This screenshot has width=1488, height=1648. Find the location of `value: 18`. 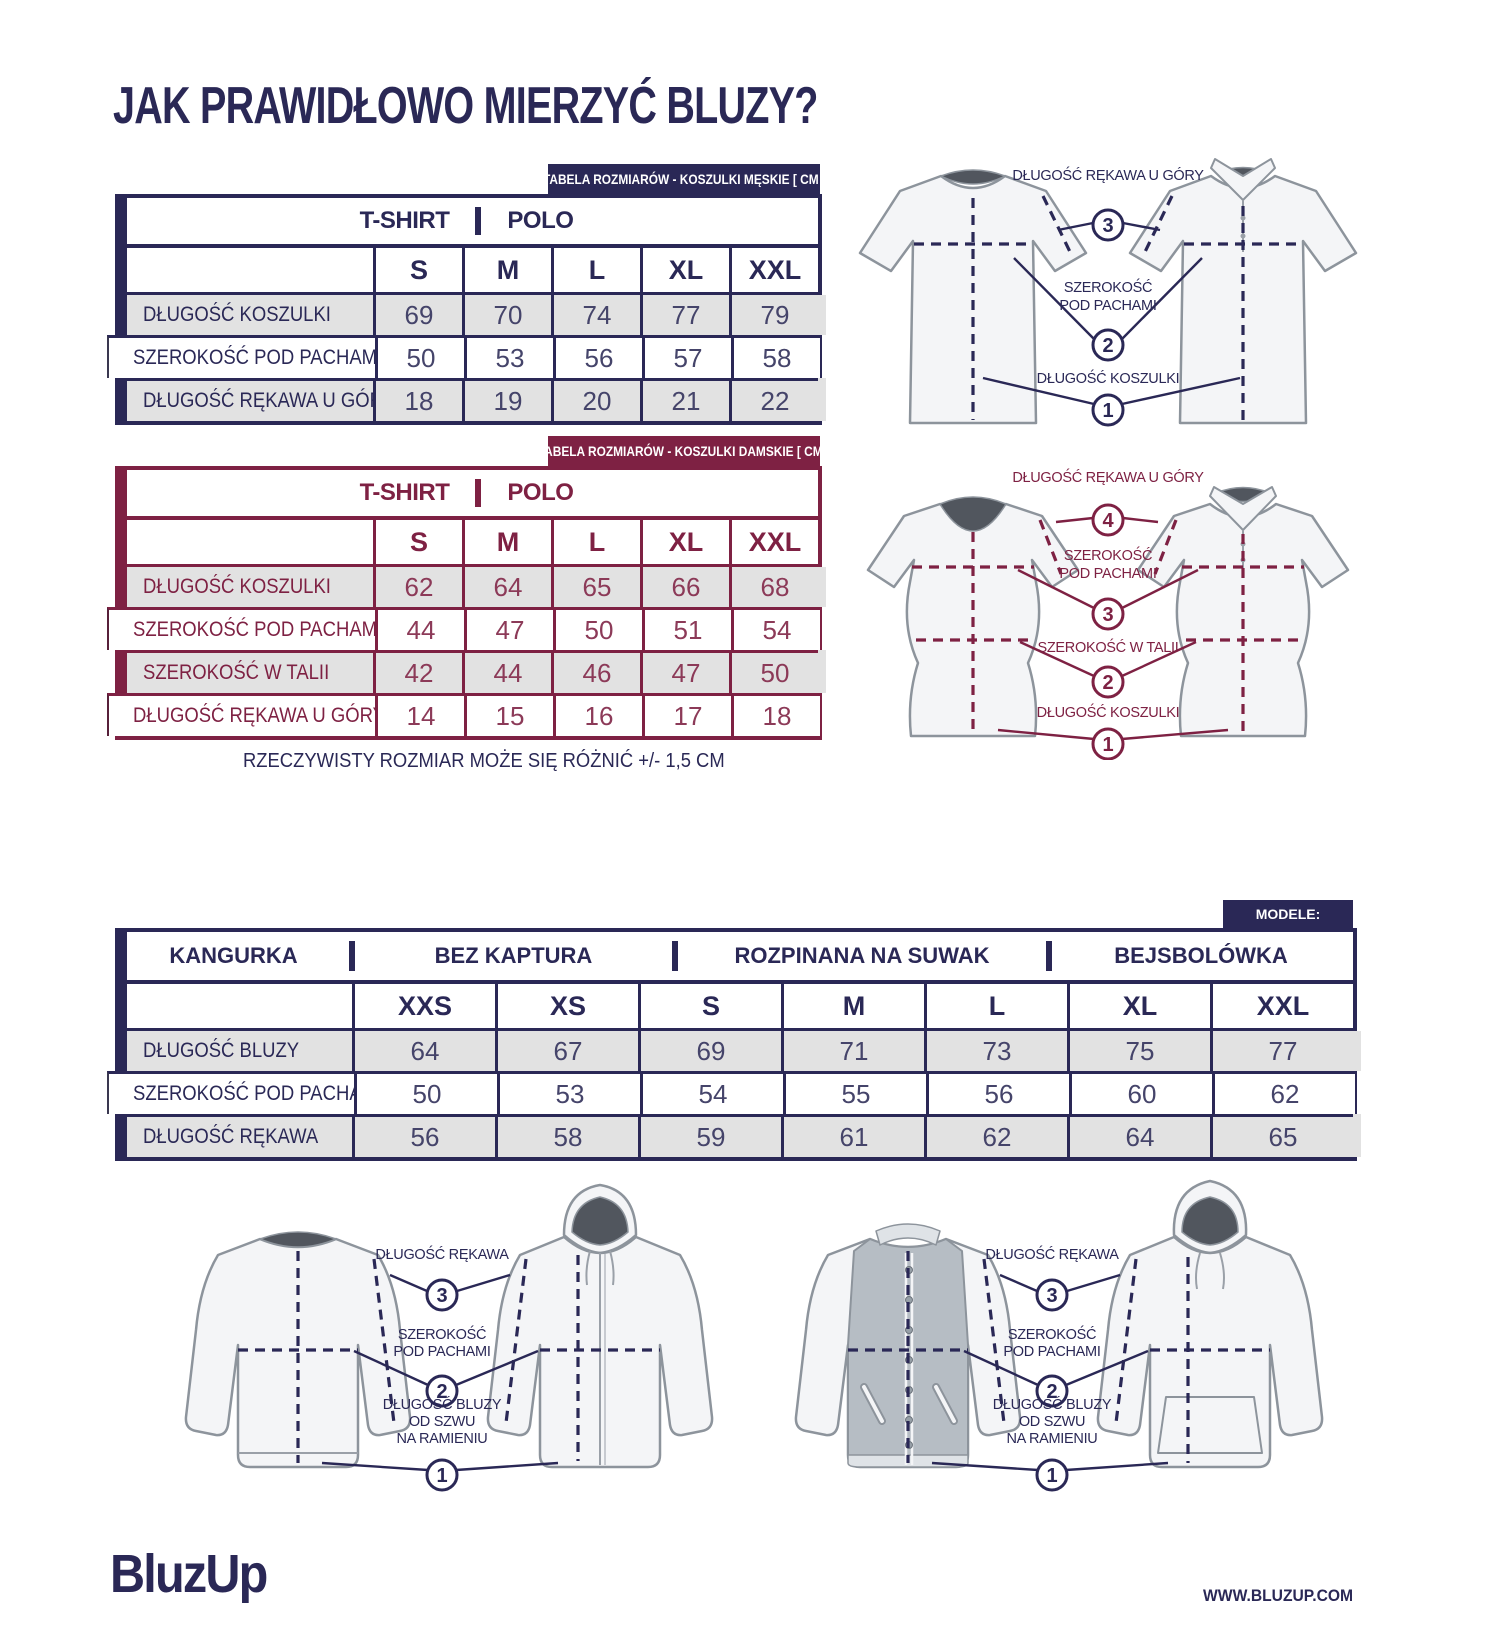

value: 18 is located at coordinates (777, 715).